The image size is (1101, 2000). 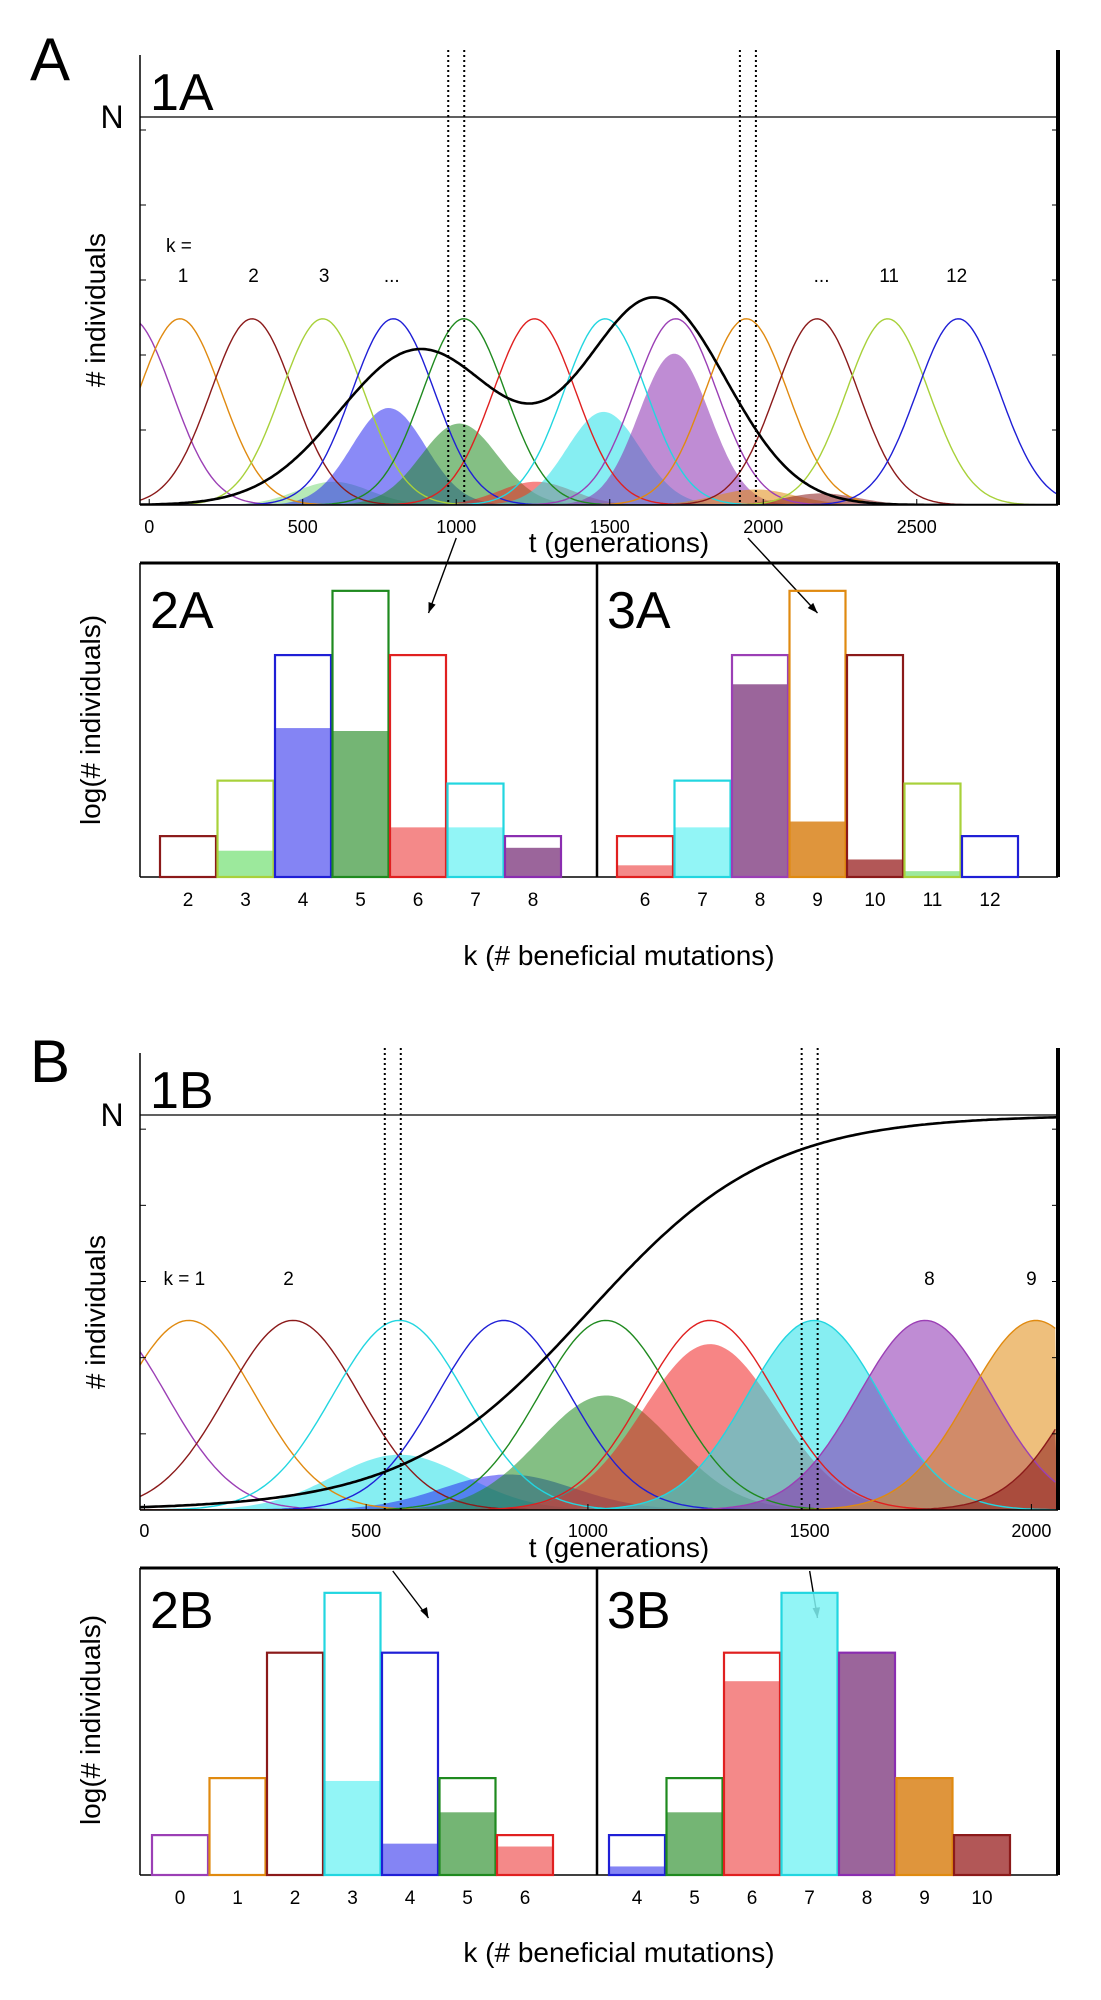 I want to click on outline-distribution-k8, so click(x=598, y=411).